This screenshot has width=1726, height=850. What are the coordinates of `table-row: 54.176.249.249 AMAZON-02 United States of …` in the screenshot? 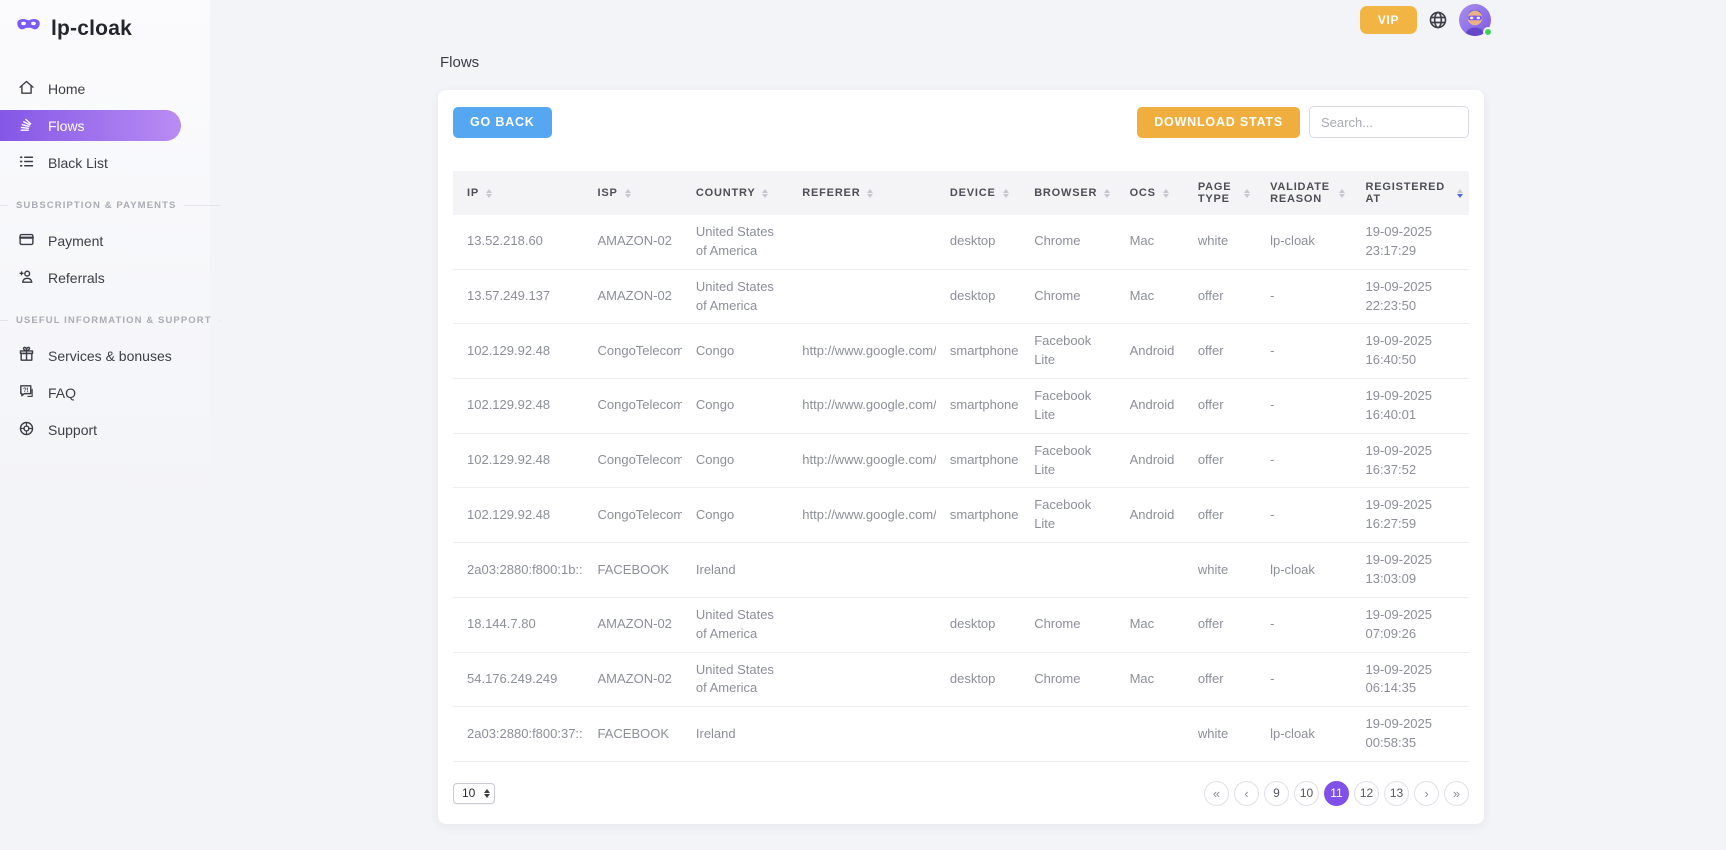 It's located at (961, 680).